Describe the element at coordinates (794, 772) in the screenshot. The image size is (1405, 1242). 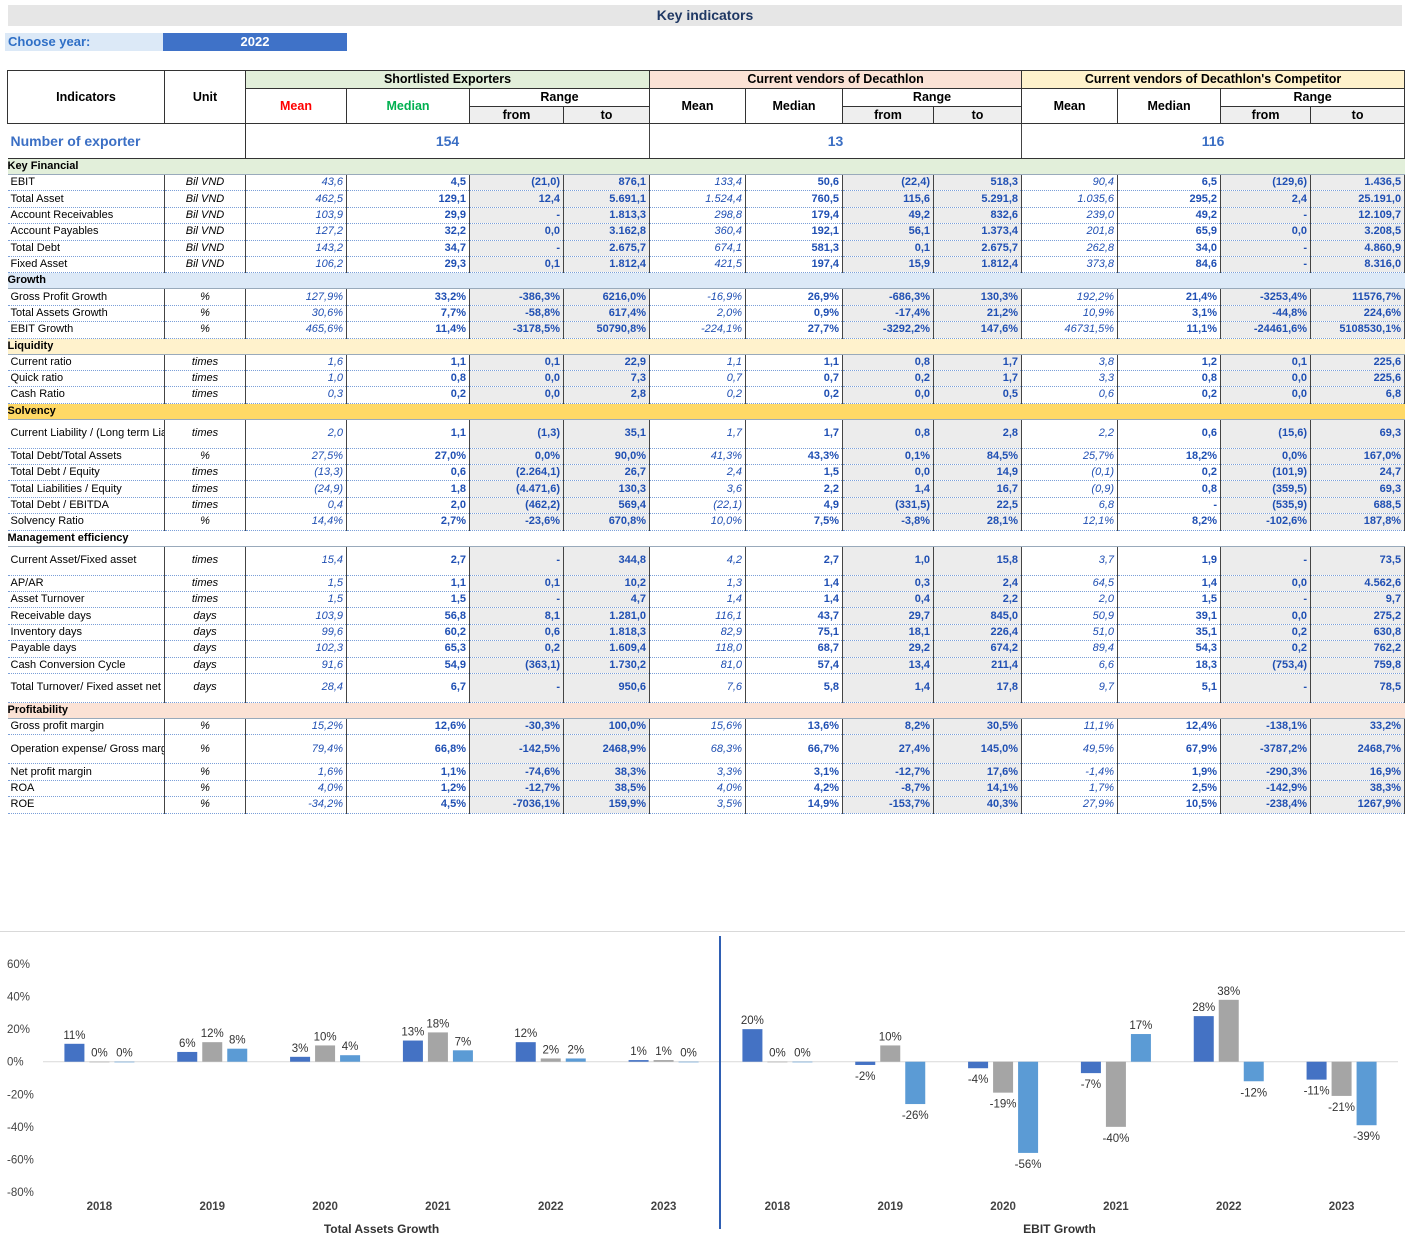
I see `median-cell: 3,1%` at that location.